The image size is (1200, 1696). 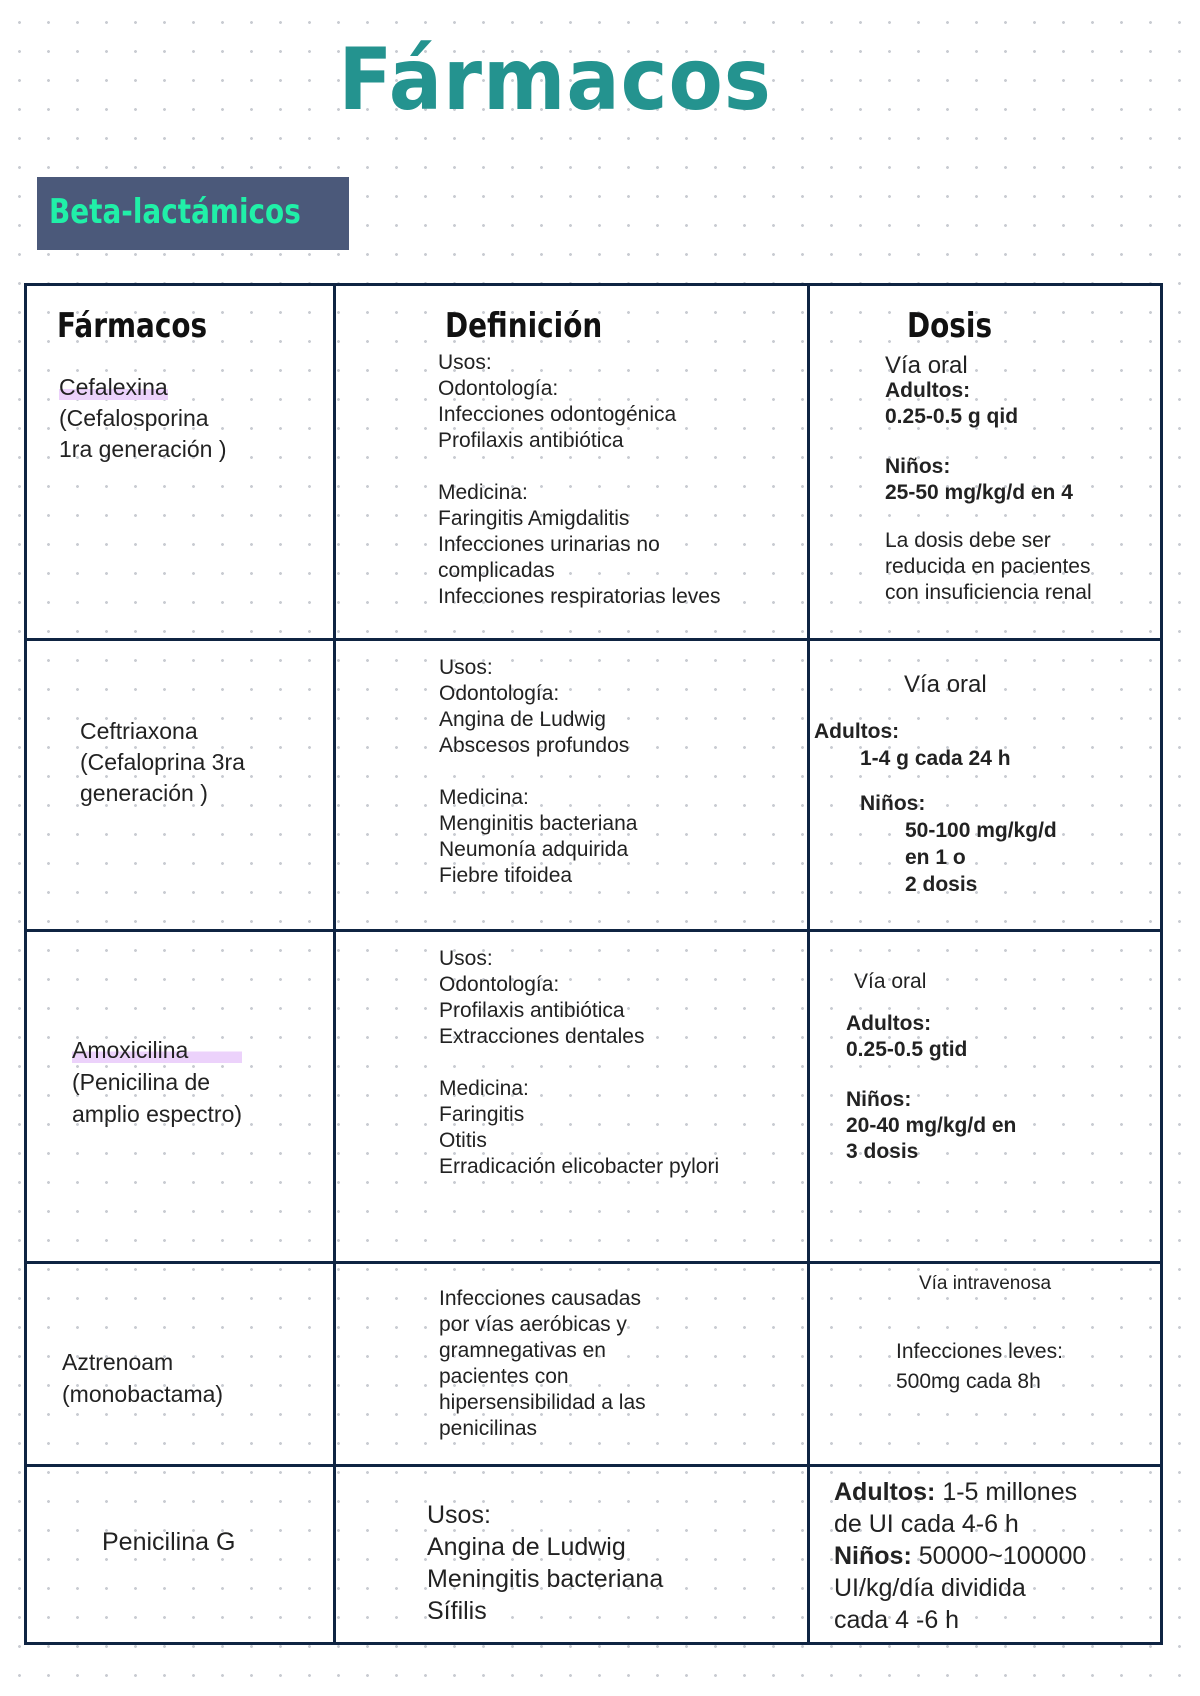 What do you see at coordinates (549, 544) in the screenshot?
I see `def-line: Infecciones urinarias no` at bounding box center [549, 544].